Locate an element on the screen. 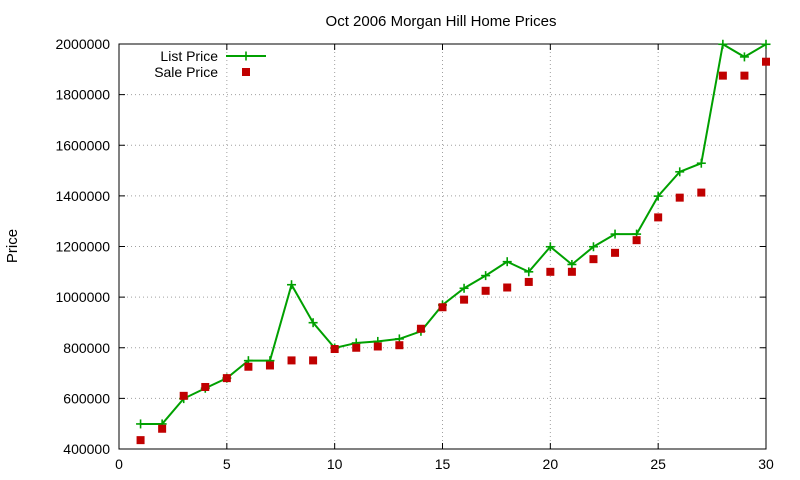 This screenshot has height=480, width=800. y-tick-label: 1600000 is located at coordinates (82, 145).